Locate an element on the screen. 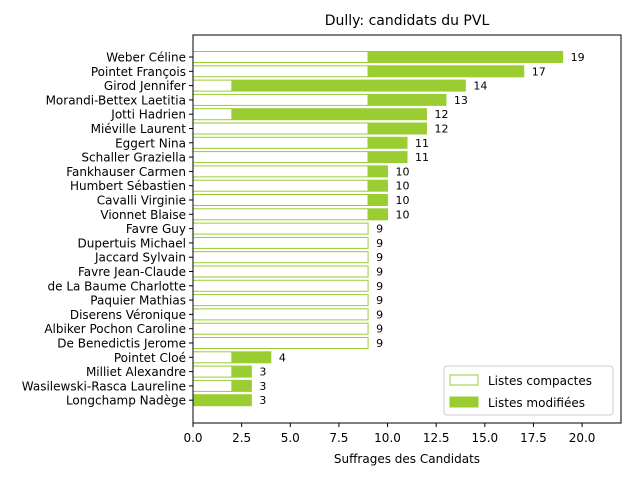  y-tick-label: Milliet Alexandre is located at coordinates (136, 372).